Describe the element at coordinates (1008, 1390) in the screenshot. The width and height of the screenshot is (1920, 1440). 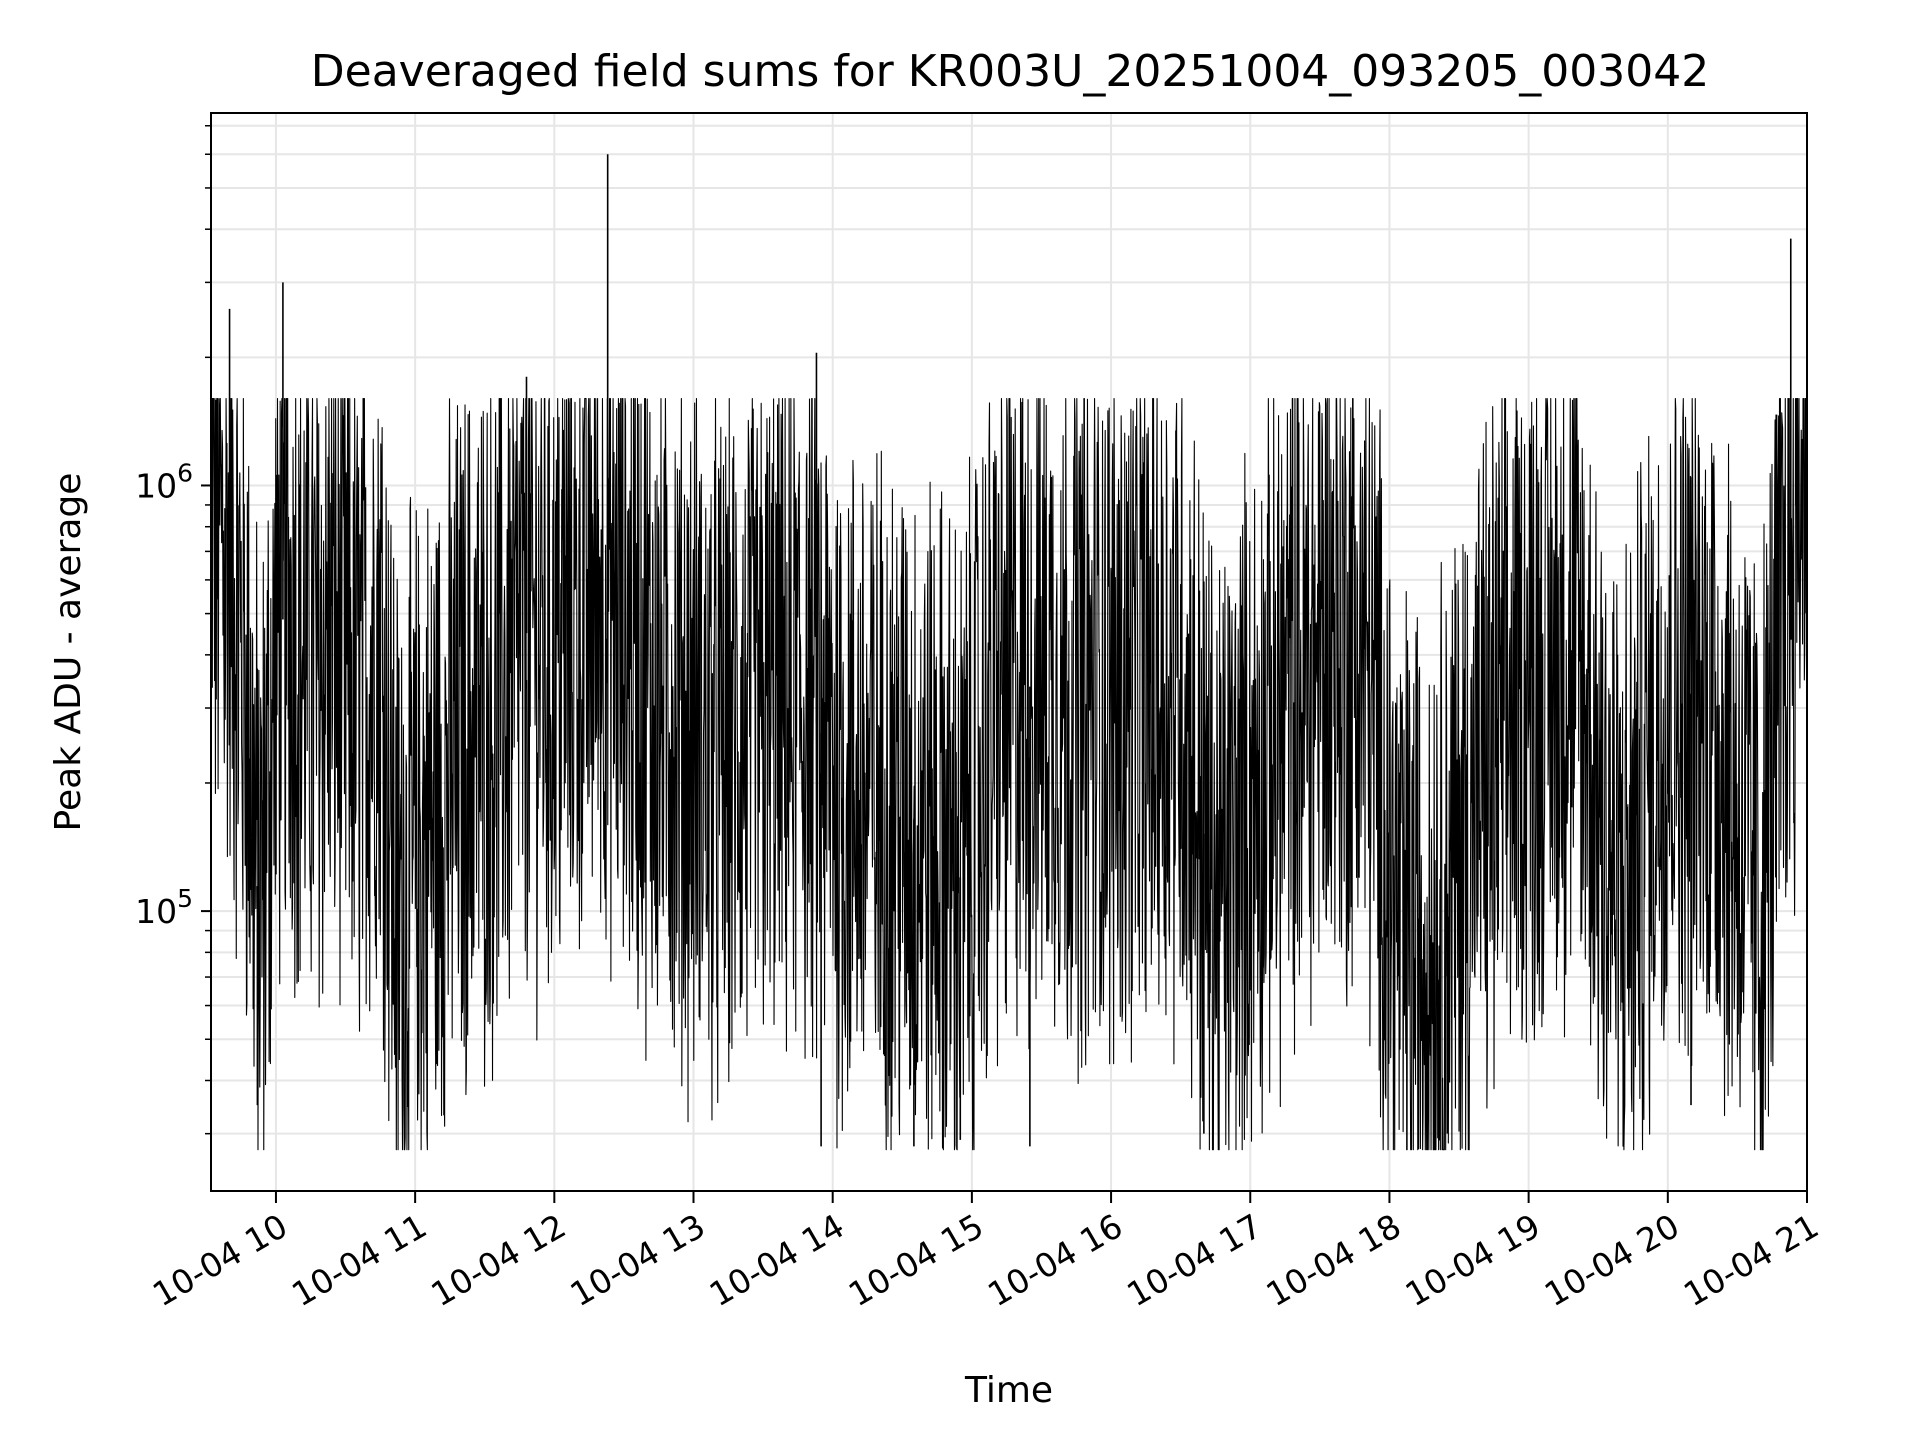
I see `x-axis-label: Time` at that location.